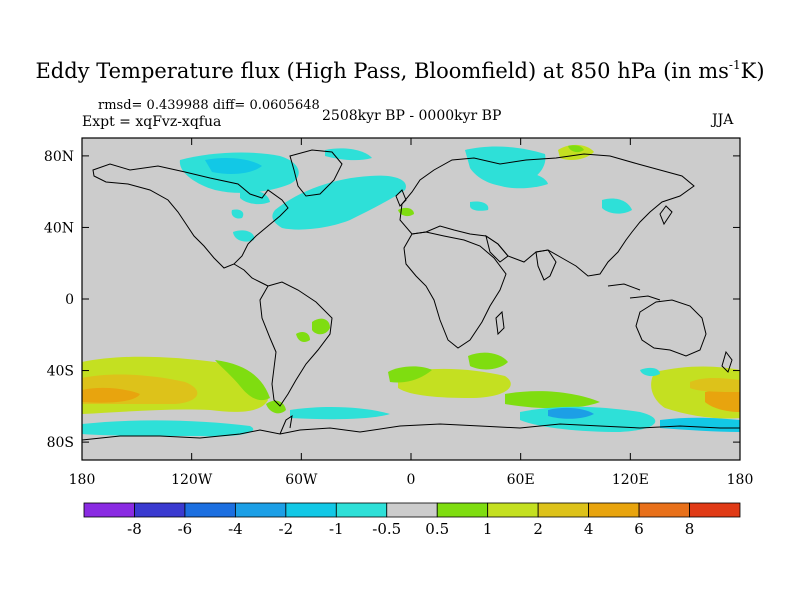 This screenshot has width=800, height=600. I want to click on period-label: 2508kyr BP - 0000kyr BP, so click(412, 116).